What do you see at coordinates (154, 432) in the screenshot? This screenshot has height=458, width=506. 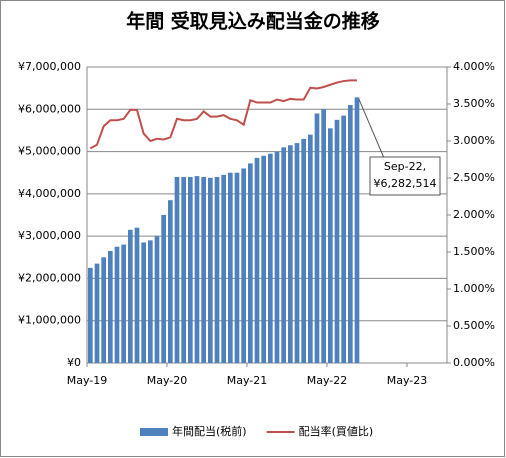 I see `legend-swatch` at bounding box center [154, 432].